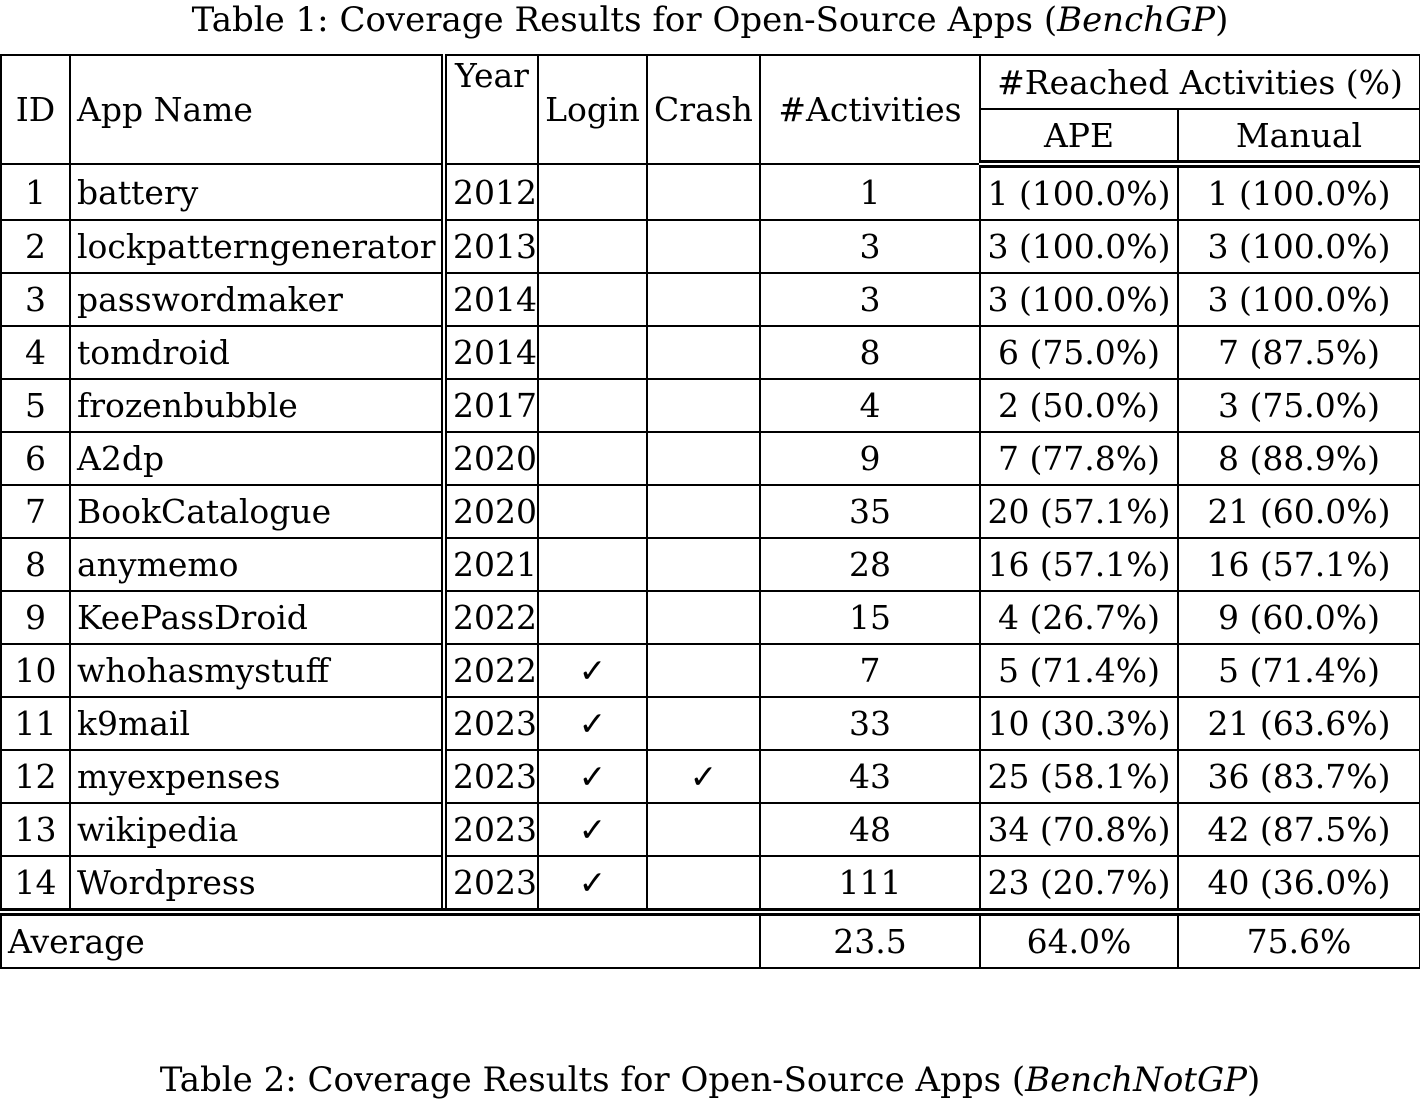 Image resolution: width=1420 pixels, height=1103 pixels. Describe the element at coordinates (870, 776) in the screenshot. I see `cell-activities: 43` at that location.